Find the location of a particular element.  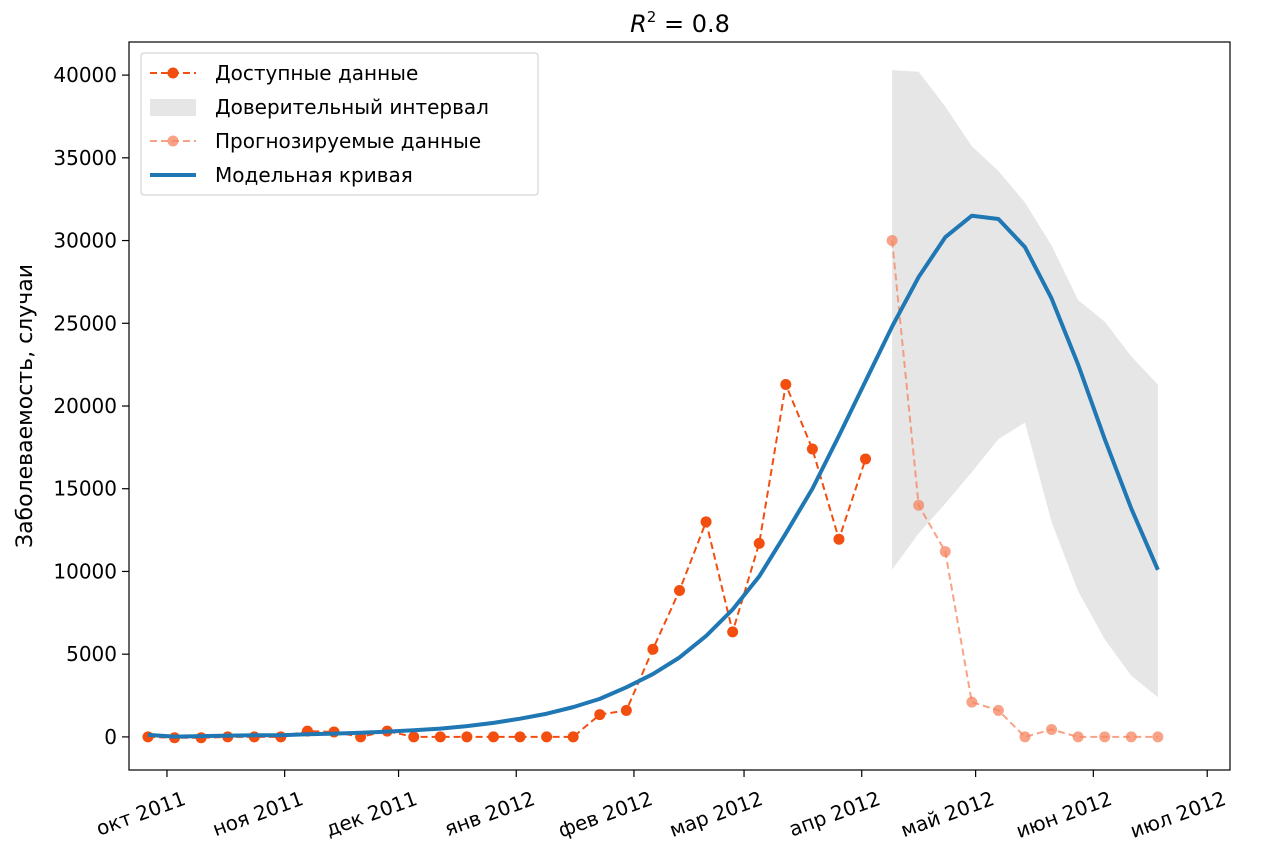

y-tick-label: 10000 is located at coordinates (85, 571).